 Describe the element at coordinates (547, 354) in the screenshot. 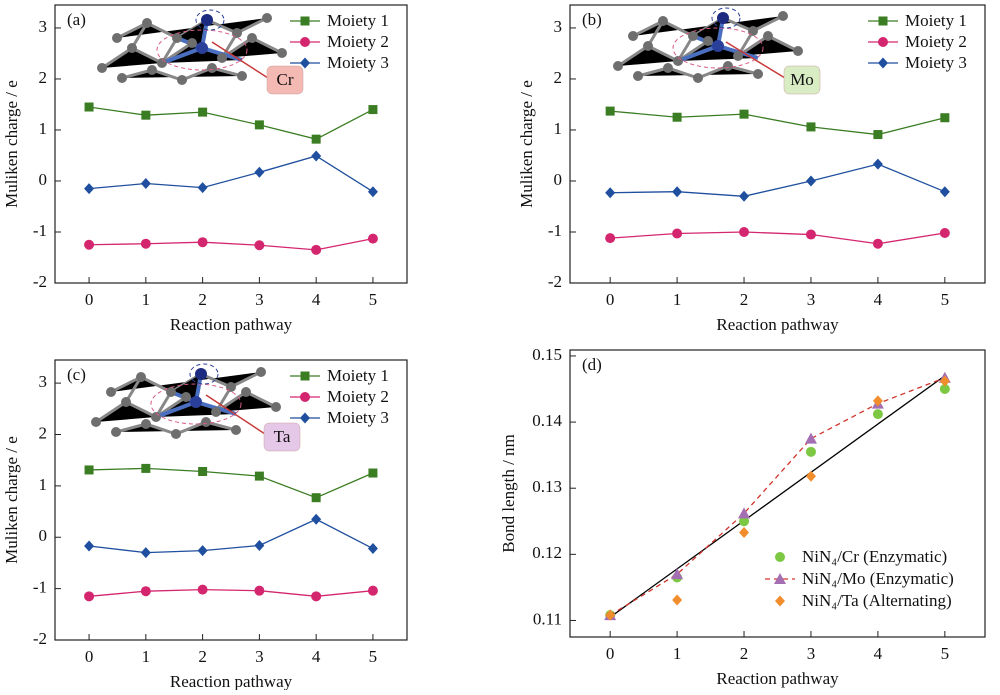

I see `y-tick-label: 0.15` at that location.